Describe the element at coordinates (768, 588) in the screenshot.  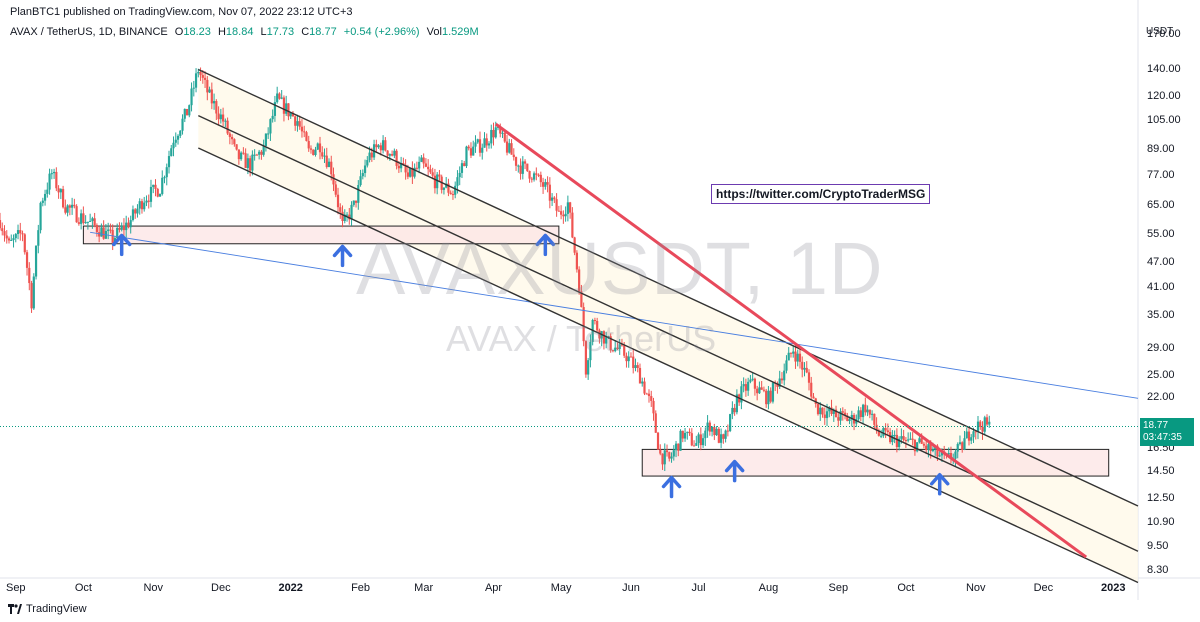
I see `x-tick-label: Aug` at that location.